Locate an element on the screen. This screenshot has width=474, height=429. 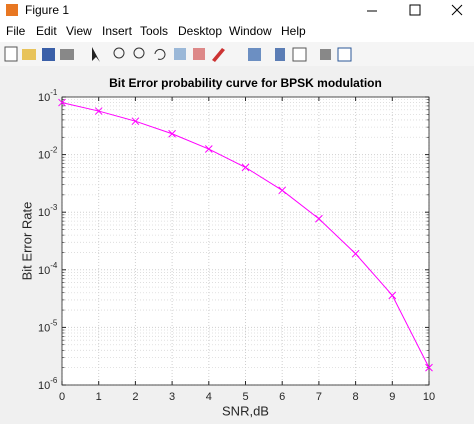
zoom-out-icon is located at coordinates (139, 53).